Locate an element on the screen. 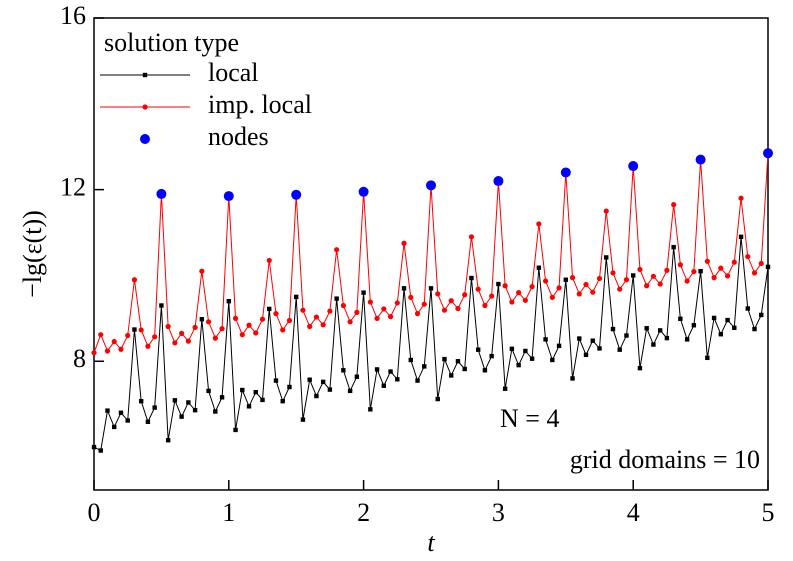 The width and height of the screenshot is (793, 561). x-tick-label: 4 is located at coordinates (633, 512).